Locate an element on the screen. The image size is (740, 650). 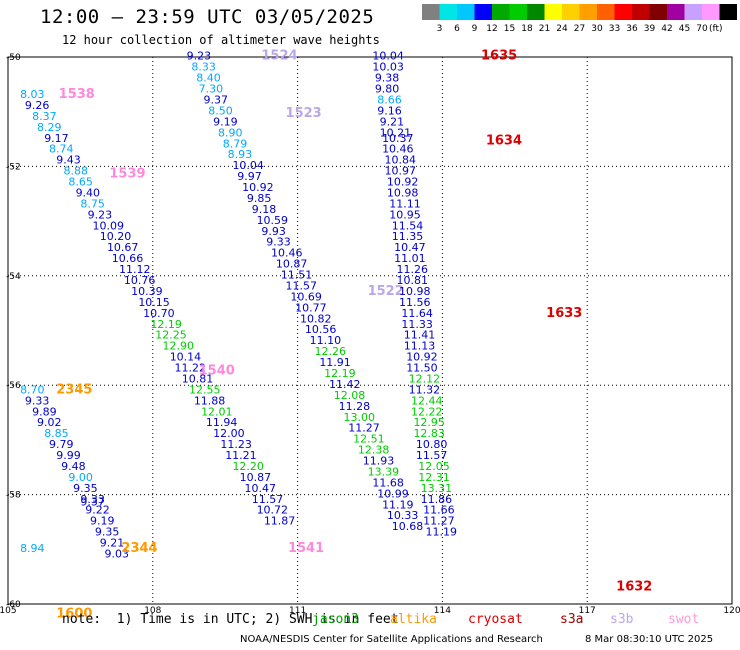
swh-point: 12.25 is located at coordinates (171, 335).